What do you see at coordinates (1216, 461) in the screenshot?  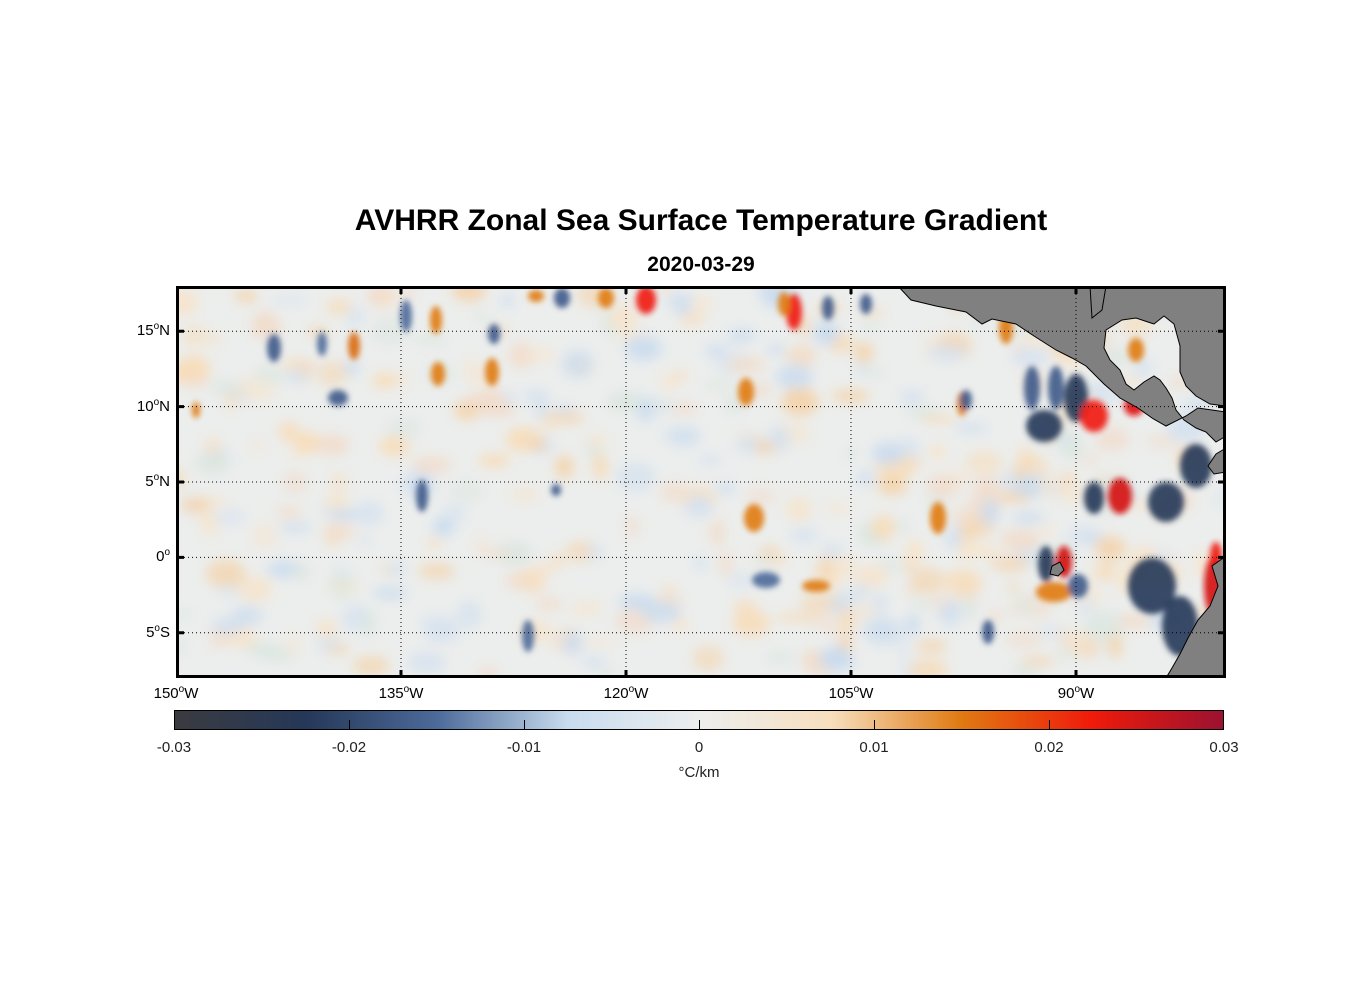 I see `south-america-land` at bounding box center [1216, 461].